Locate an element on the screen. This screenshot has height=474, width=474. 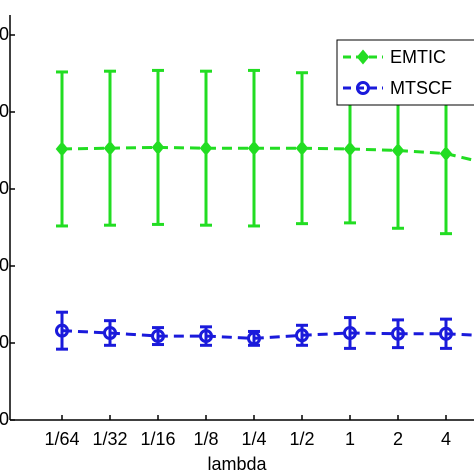
x-axis-label: lambda is located at coordinates (237, 464).